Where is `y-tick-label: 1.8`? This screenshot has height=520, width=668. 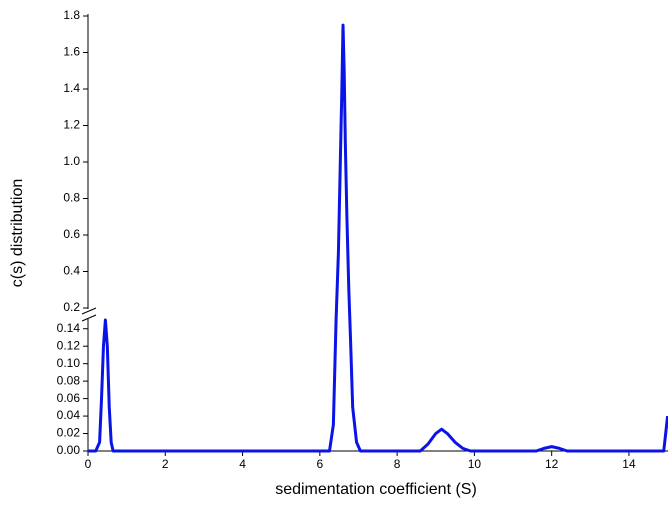 y-tick-label: 1.8 is located at coordinates (71, 15).